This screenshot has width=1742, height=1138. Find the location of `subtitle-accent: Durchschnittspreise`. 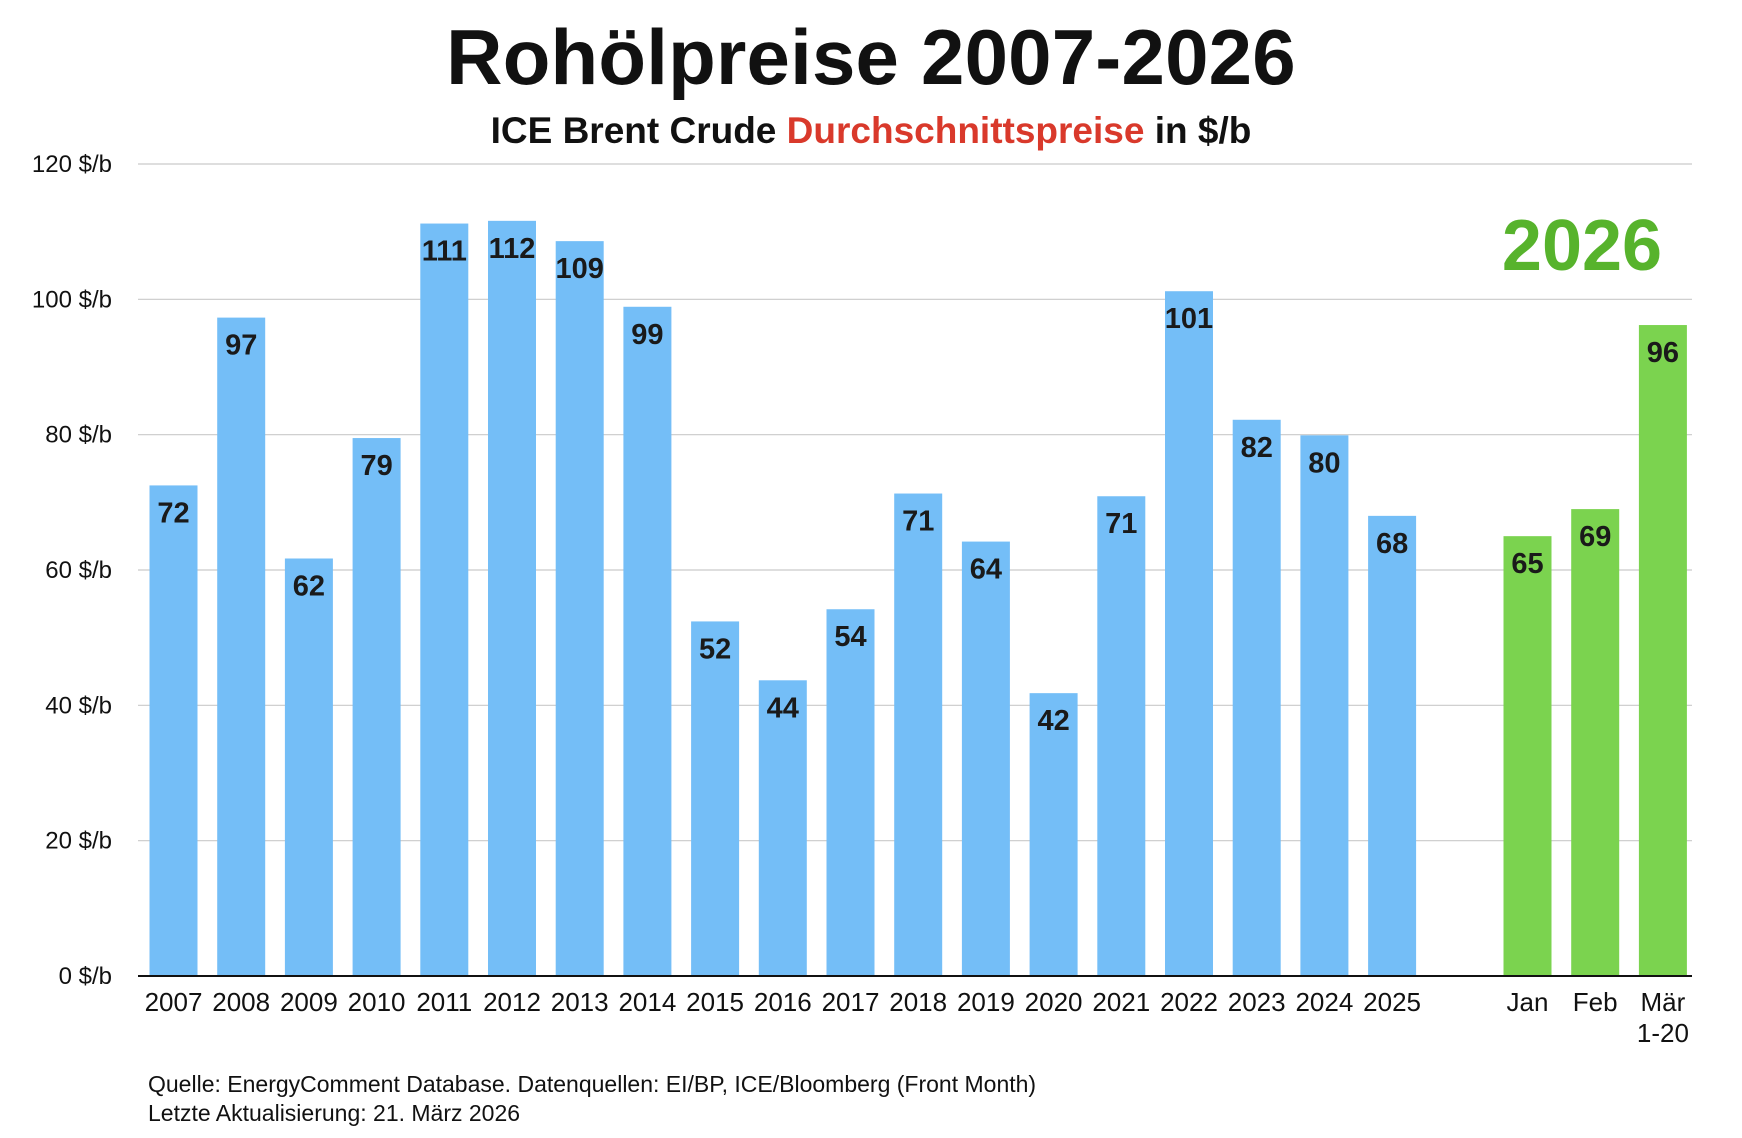

subtitle-accent: Durchschnittspreise is located at coordinates (965, 130).